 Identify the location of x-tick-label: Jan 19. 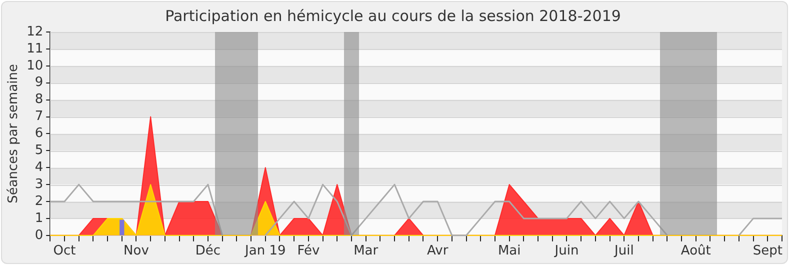
(265, 251).